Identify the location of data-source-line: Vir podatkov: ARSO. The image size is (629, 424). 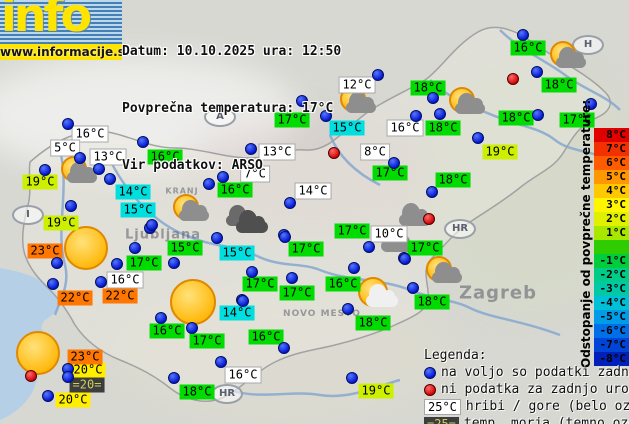
(192, 165).